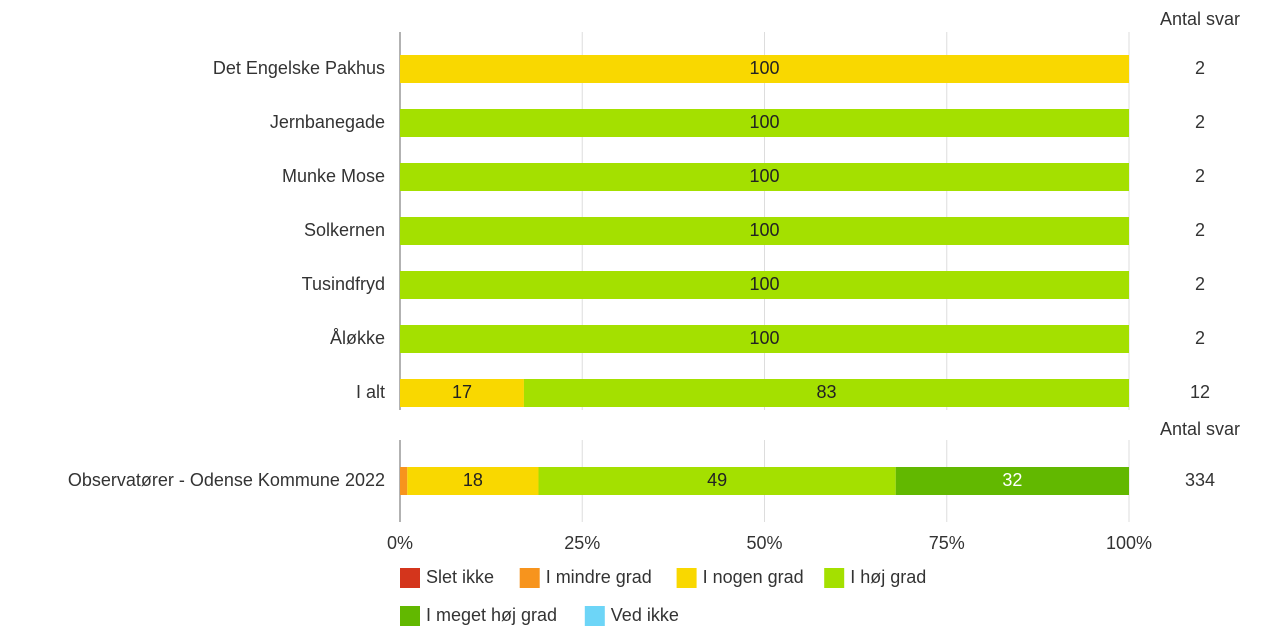 The width and height of the screenshot is (1262, 630). I want to click on y-tick-label: Jernbanegade, so click(327, 122).